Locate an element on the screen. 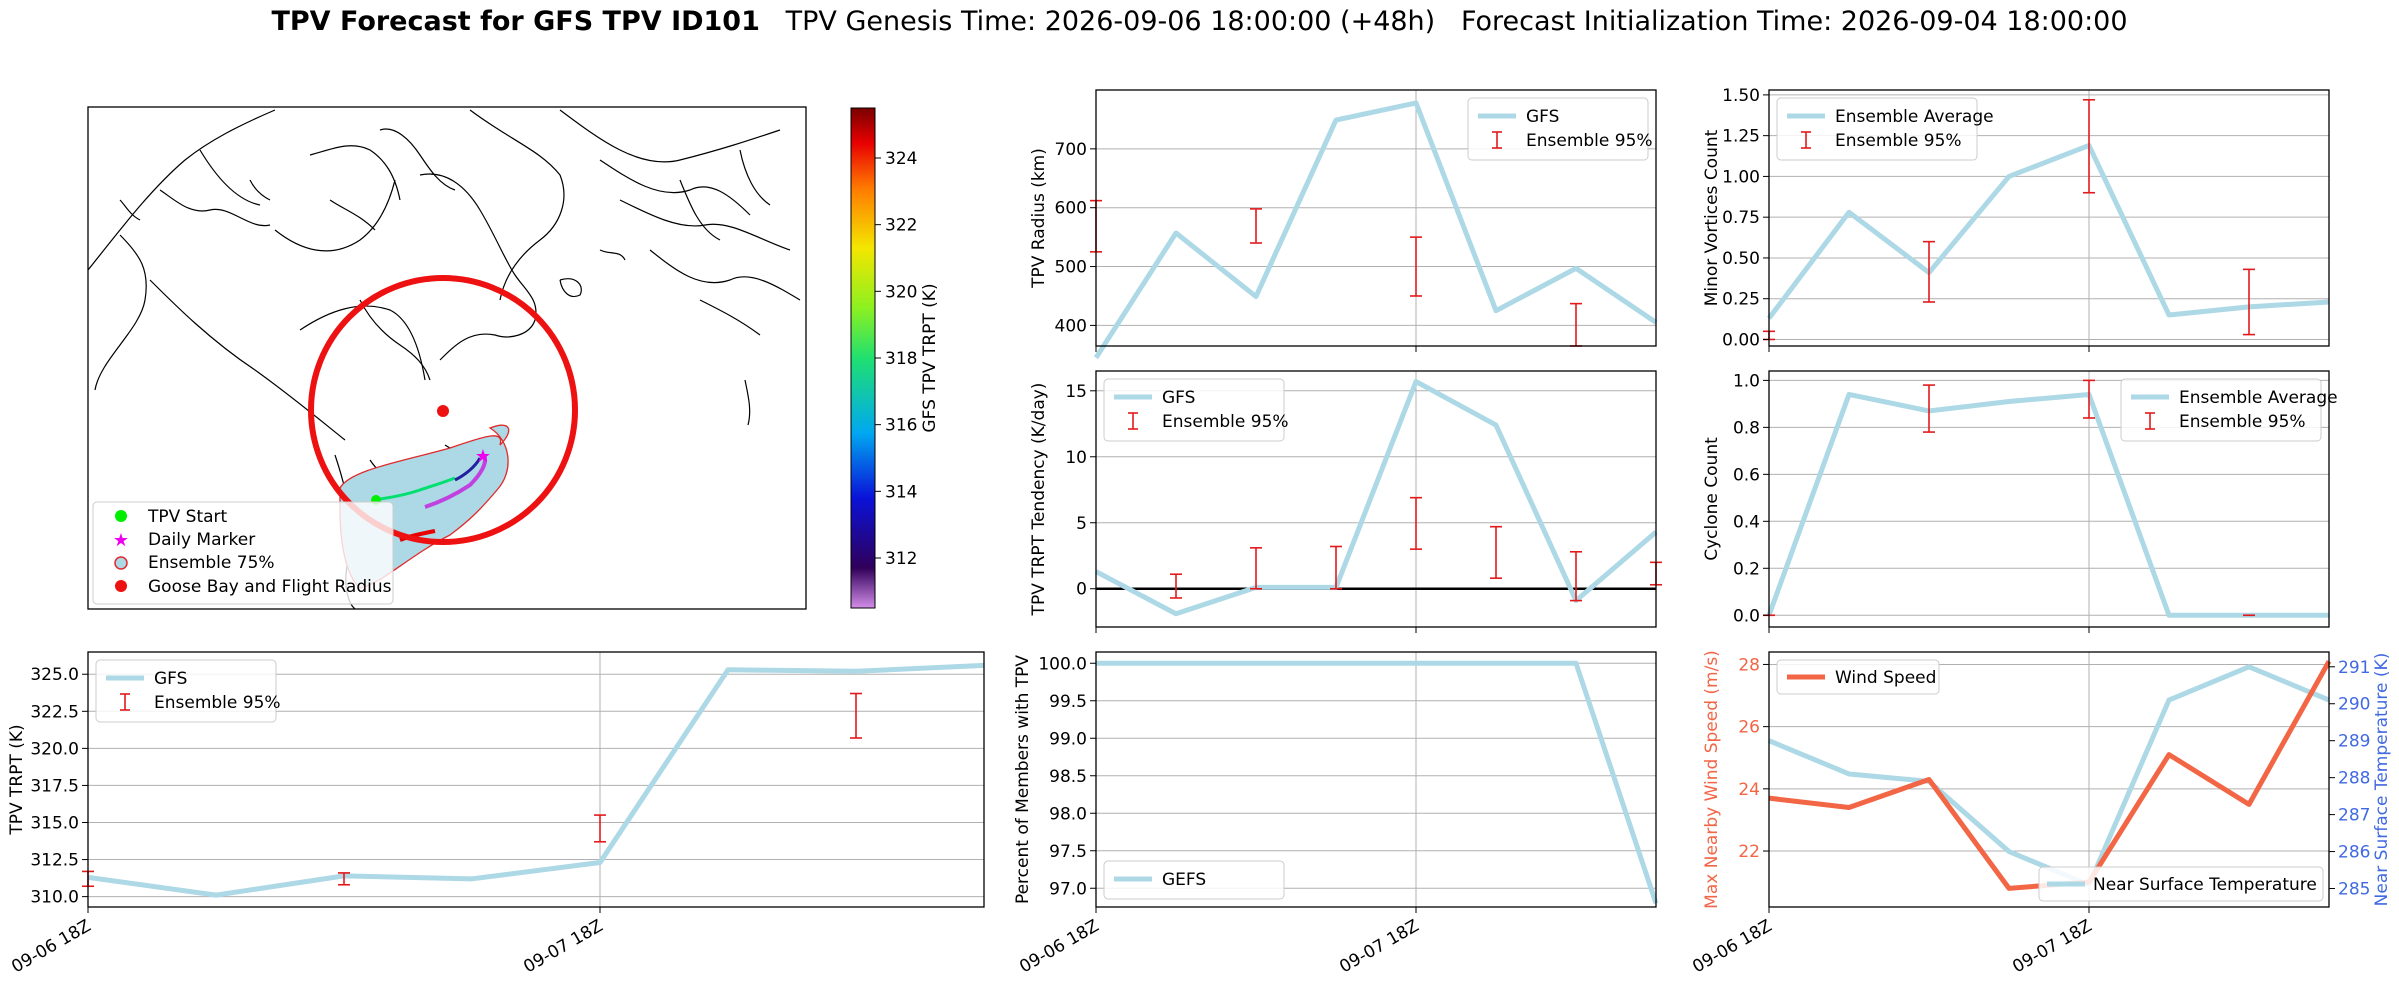 This screenshot has height=982, width=2399. y-axis-label: TPV Radius (km) is located at coordinates (1039, 218).